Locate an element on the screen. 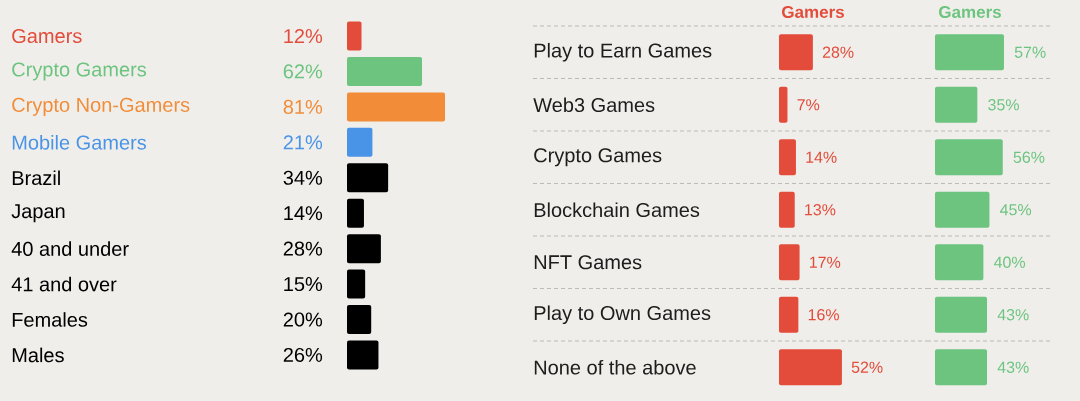 The image size is (1080, 401). y-tick-label: 41 and over is located at coordinates (64, 284).